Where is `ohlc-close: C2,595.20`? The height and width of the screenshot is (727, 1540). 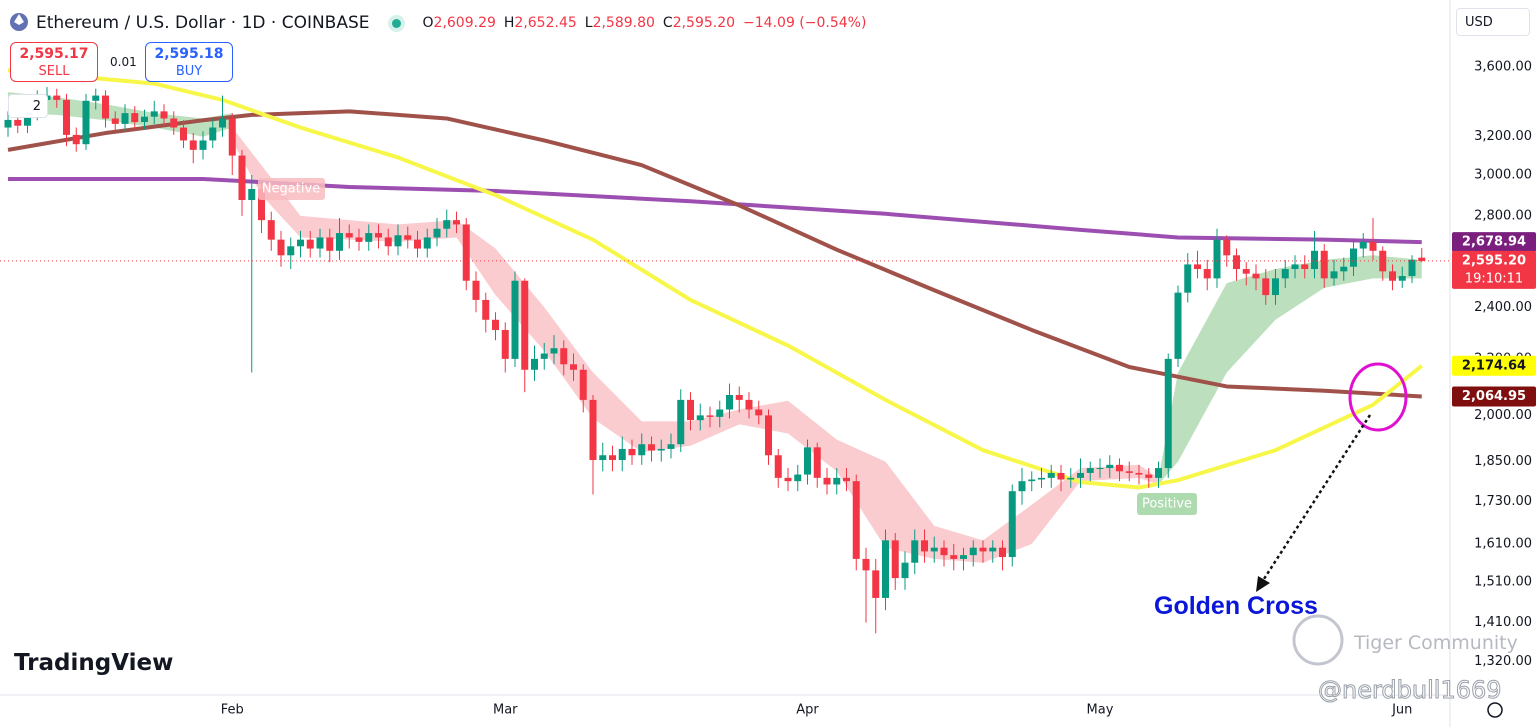
ohlc-close: C2,595.20 is located at coordinates (699, 23).